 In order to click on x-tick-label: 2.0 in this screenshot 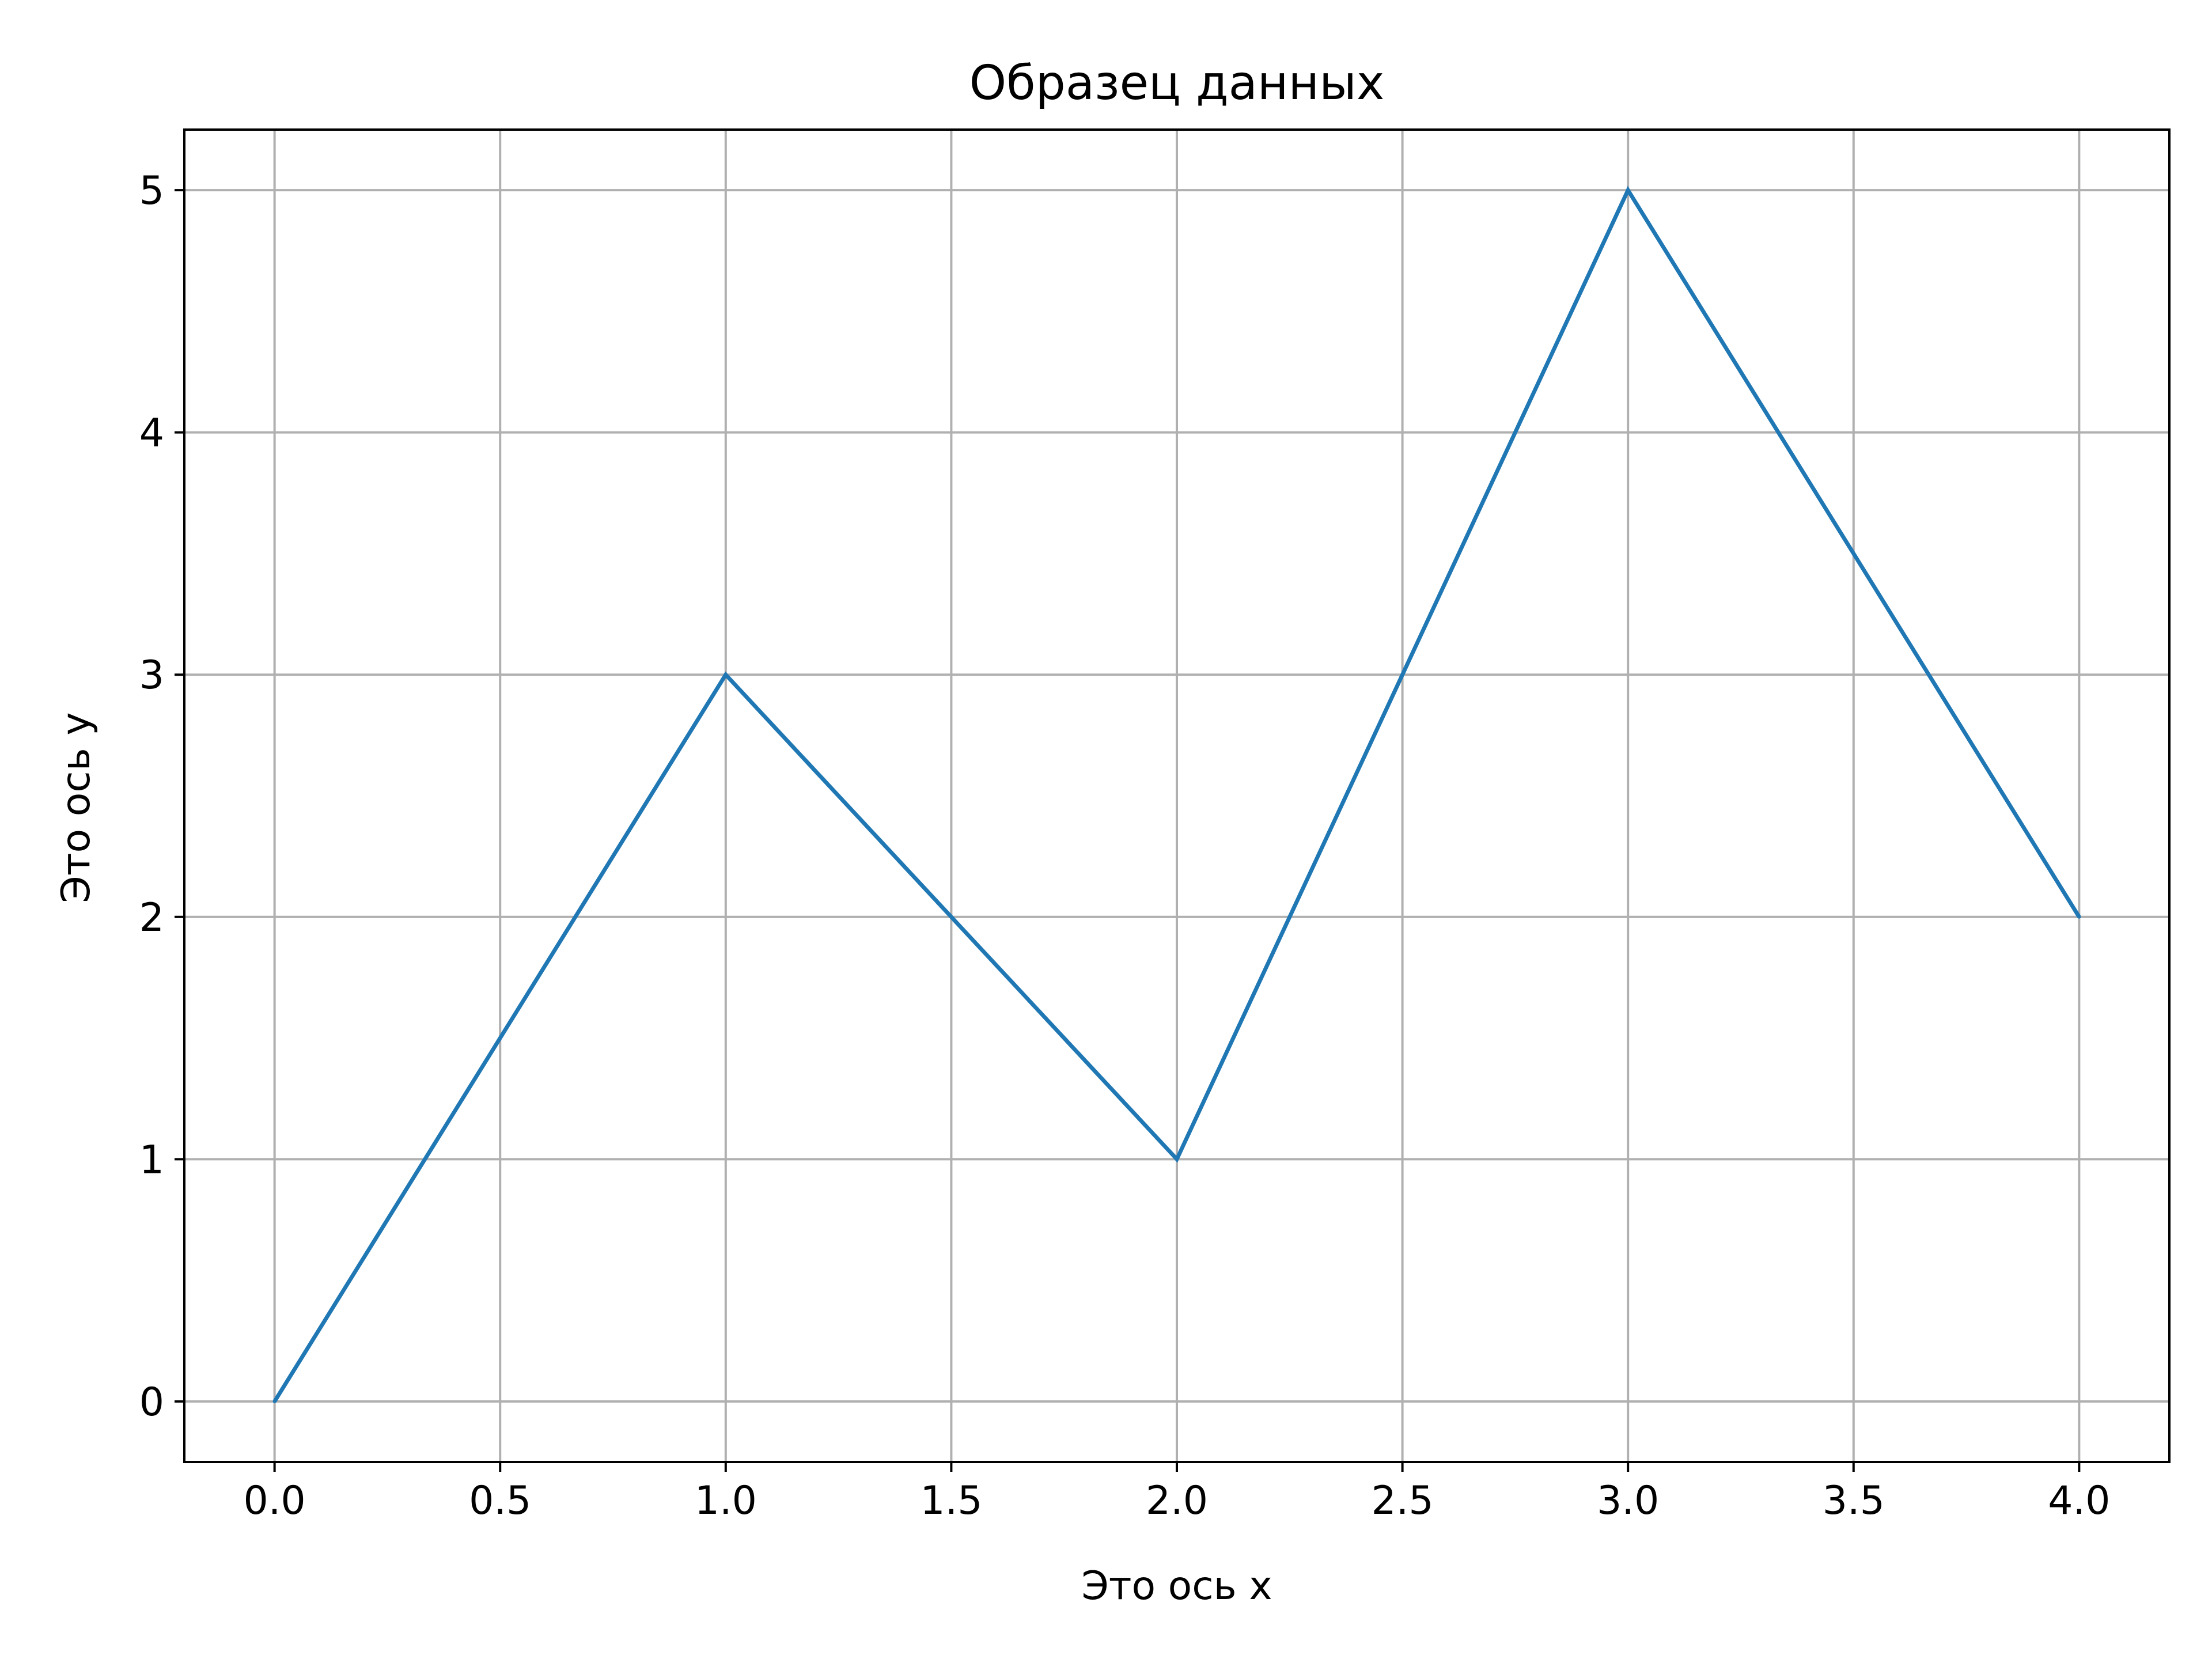, I will do `click(1177, 1501)`.